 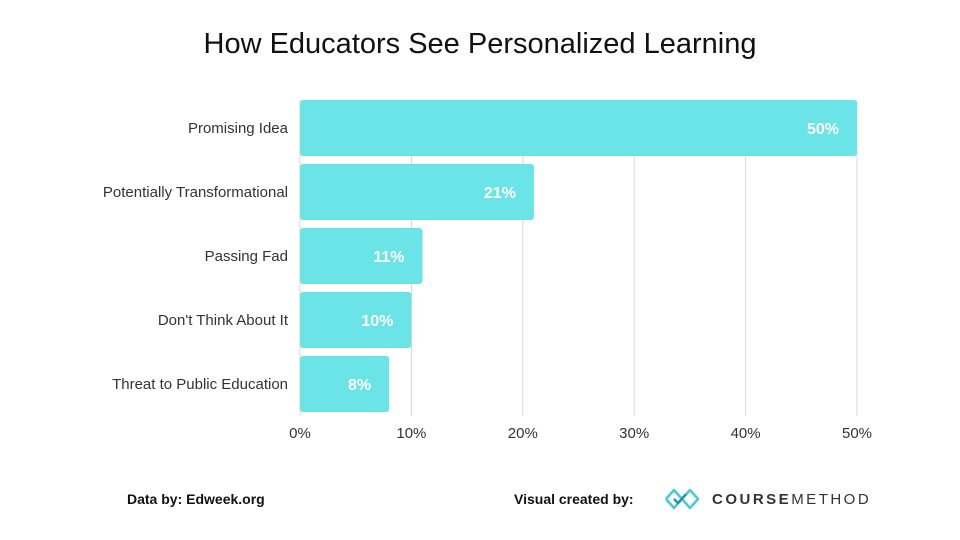 I want to click on category-label: Don't Think About It, so click(x=223, y=320).